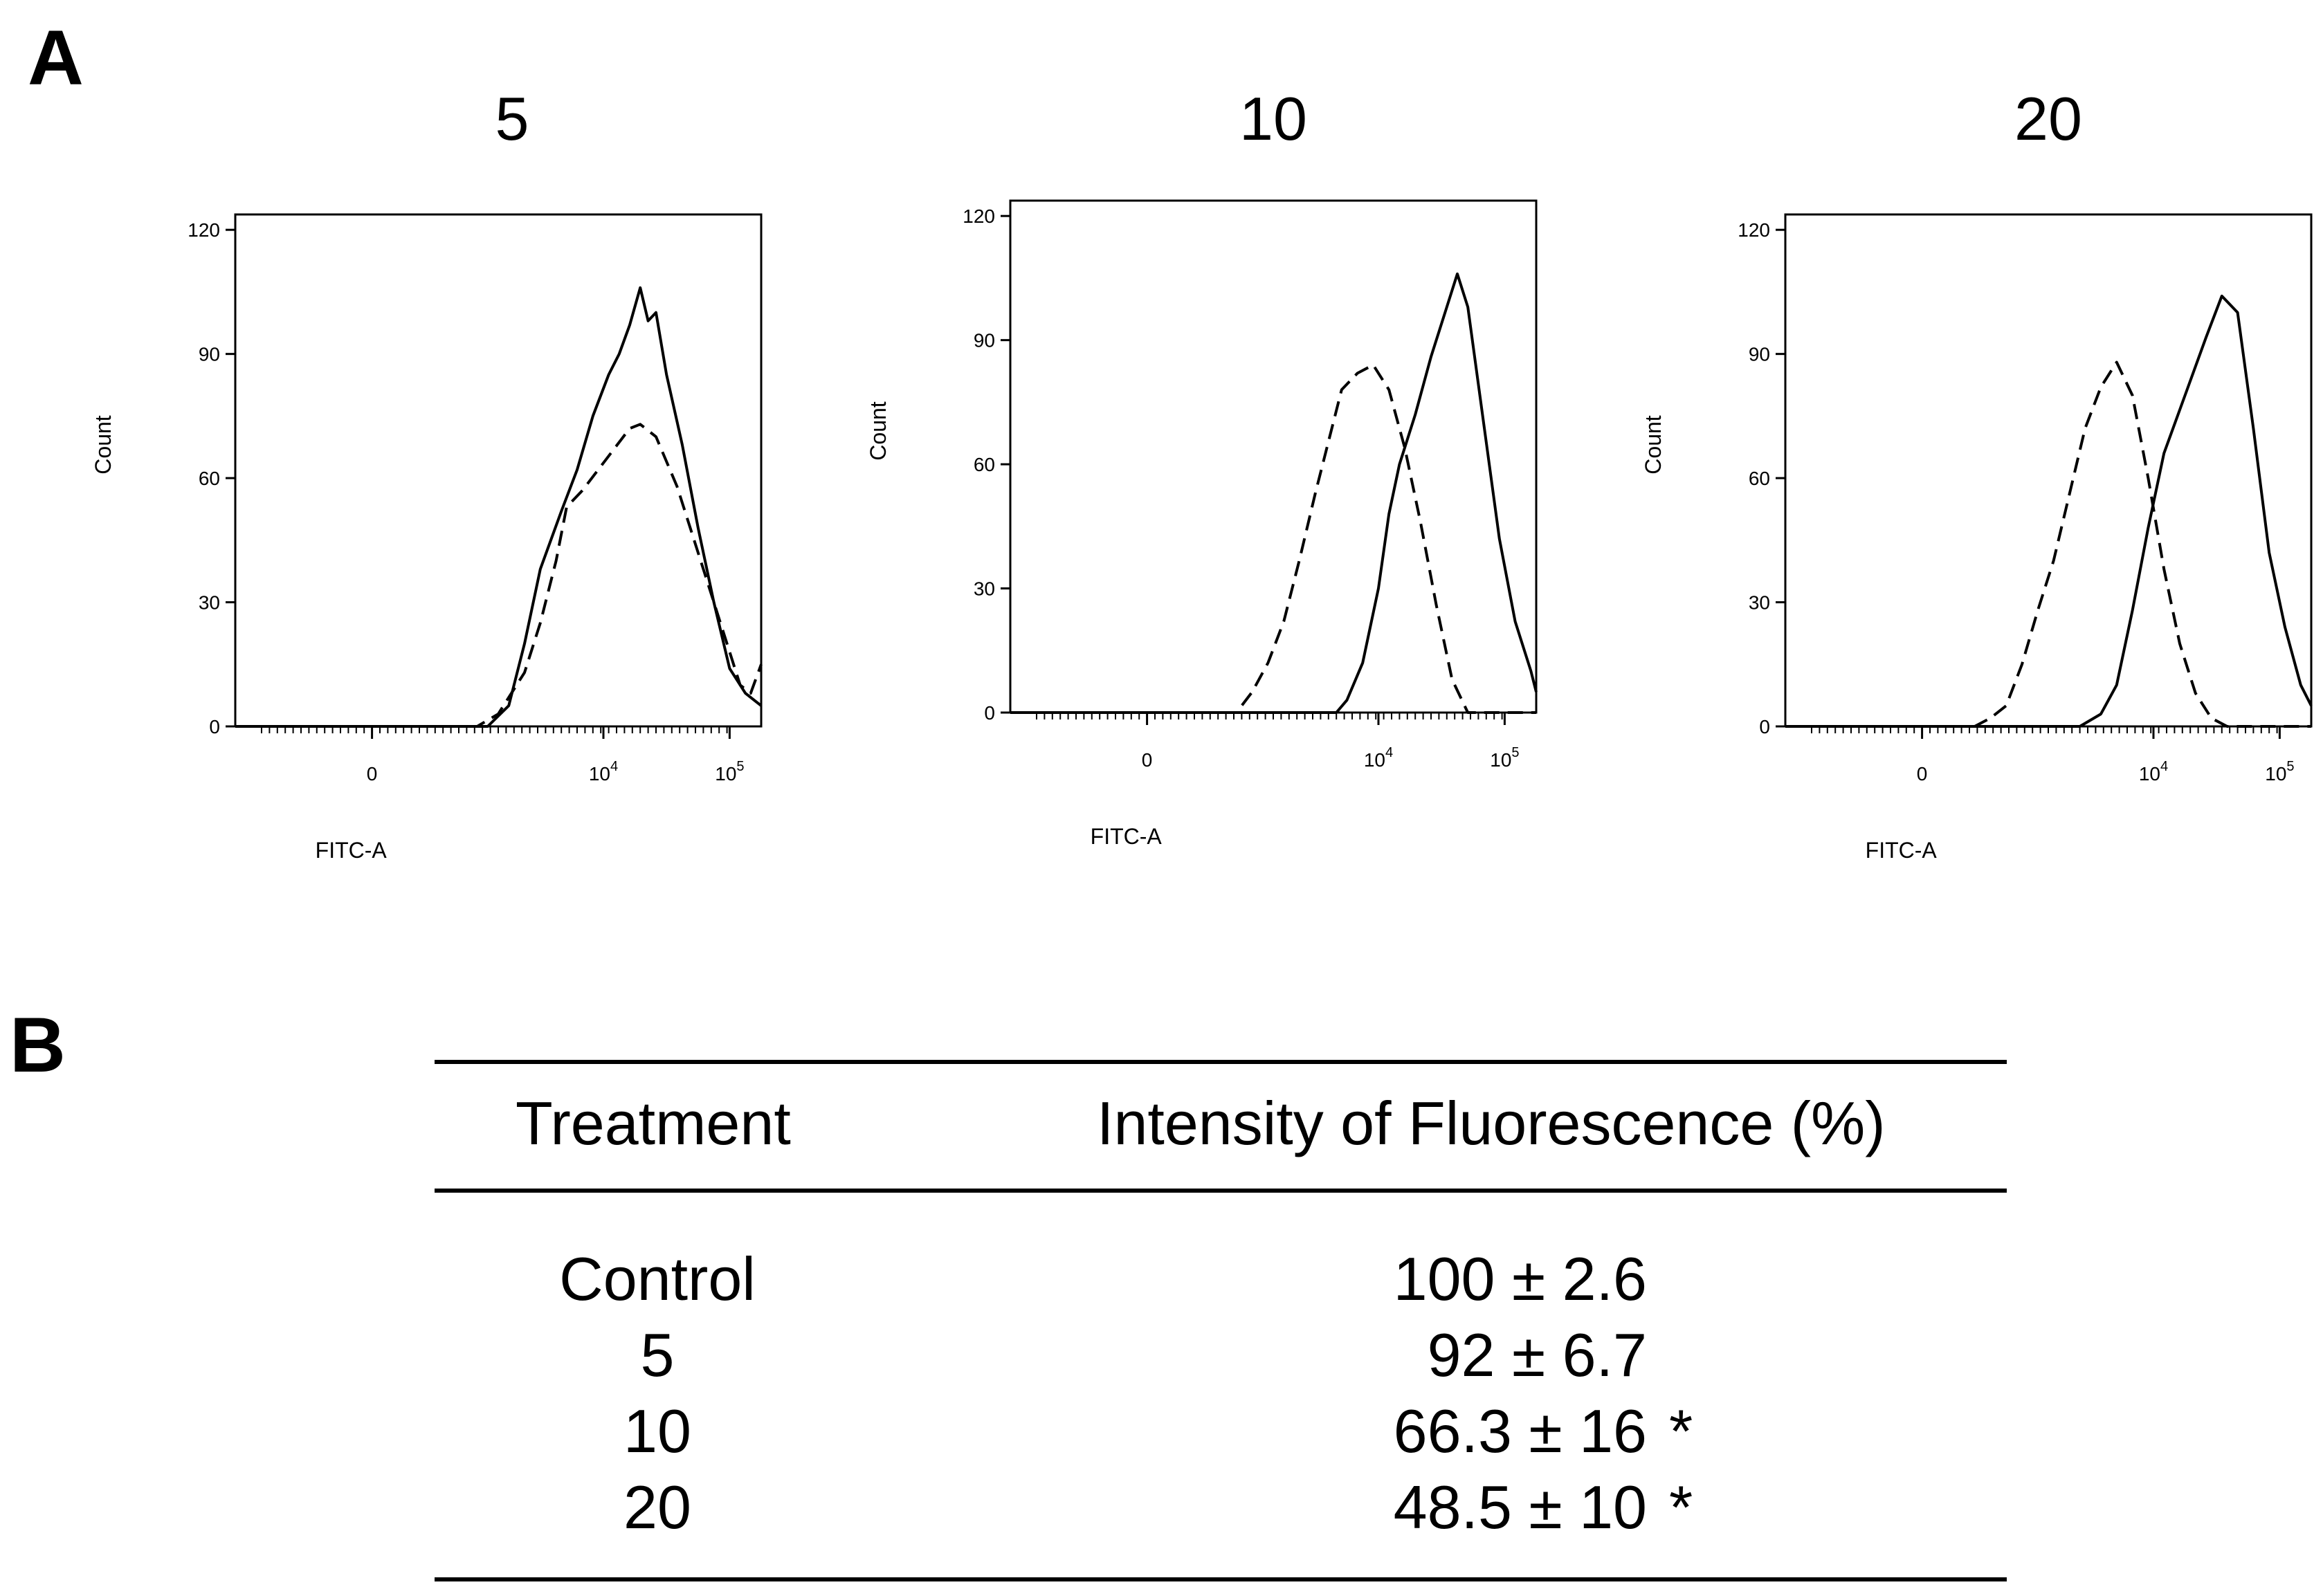 This screenshot has width=2323, height=1596. Describe the element at coordinates (38, 1045) in the screenshot. I see `panel-label-b: B` at that location.